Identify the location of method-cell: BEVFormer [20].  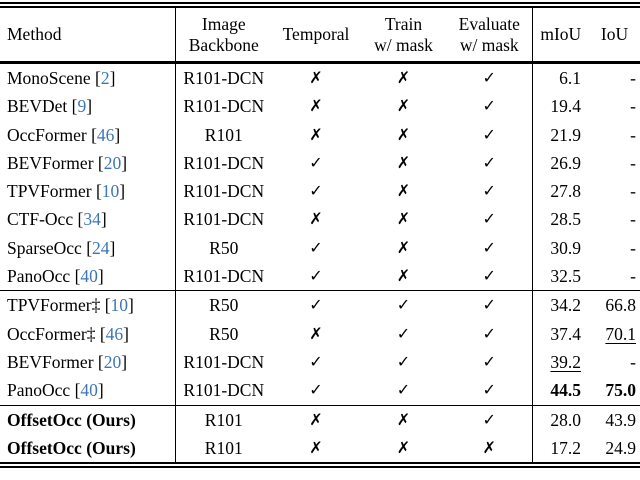
(88, 362).